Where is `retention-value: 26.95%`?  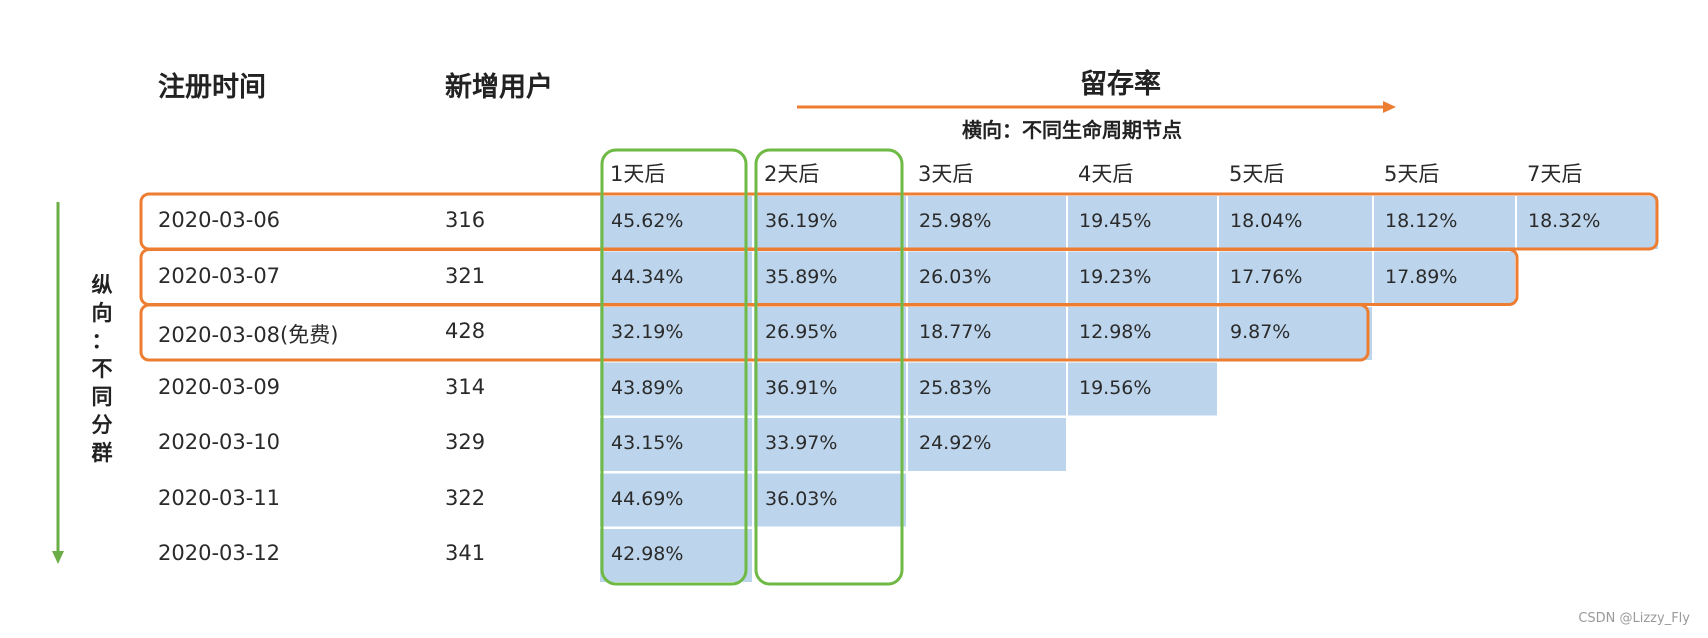 retention-value: 26.95% is located at coordinates (801, 332).